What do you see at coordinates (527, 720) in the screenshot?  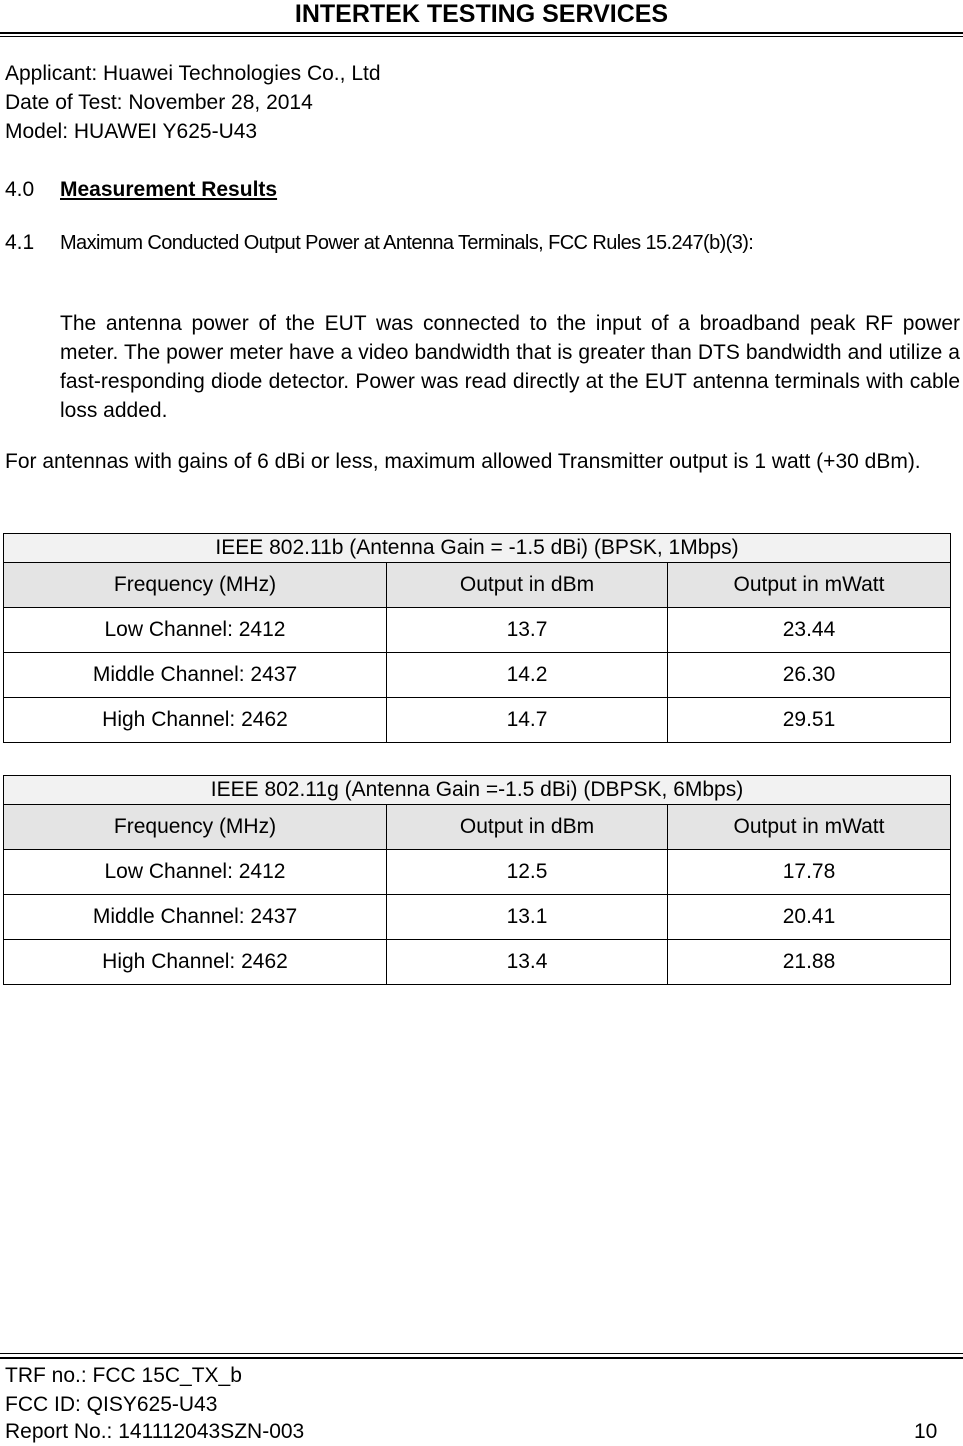 I see `cell-dbm: 14.7` at bounding box center [527, 720].